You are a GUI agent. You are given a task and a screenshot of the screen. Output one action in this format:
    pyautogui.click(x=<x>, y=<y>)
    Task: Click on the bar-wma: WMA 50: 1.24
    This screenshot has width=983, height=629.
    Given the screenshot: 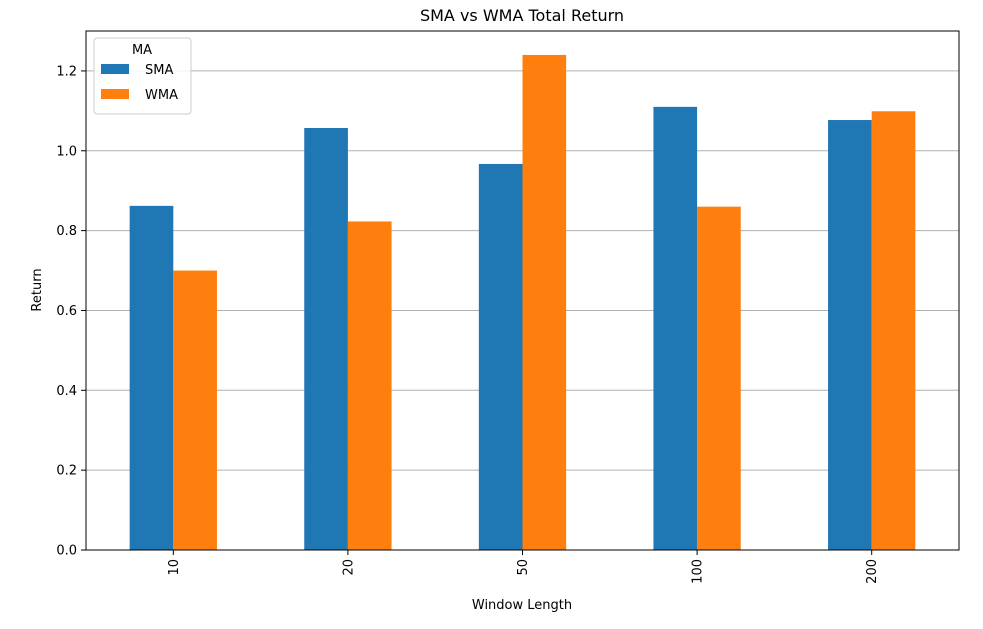 What is the action you would take?
    pyautogui.click(x=544, y=302)
    